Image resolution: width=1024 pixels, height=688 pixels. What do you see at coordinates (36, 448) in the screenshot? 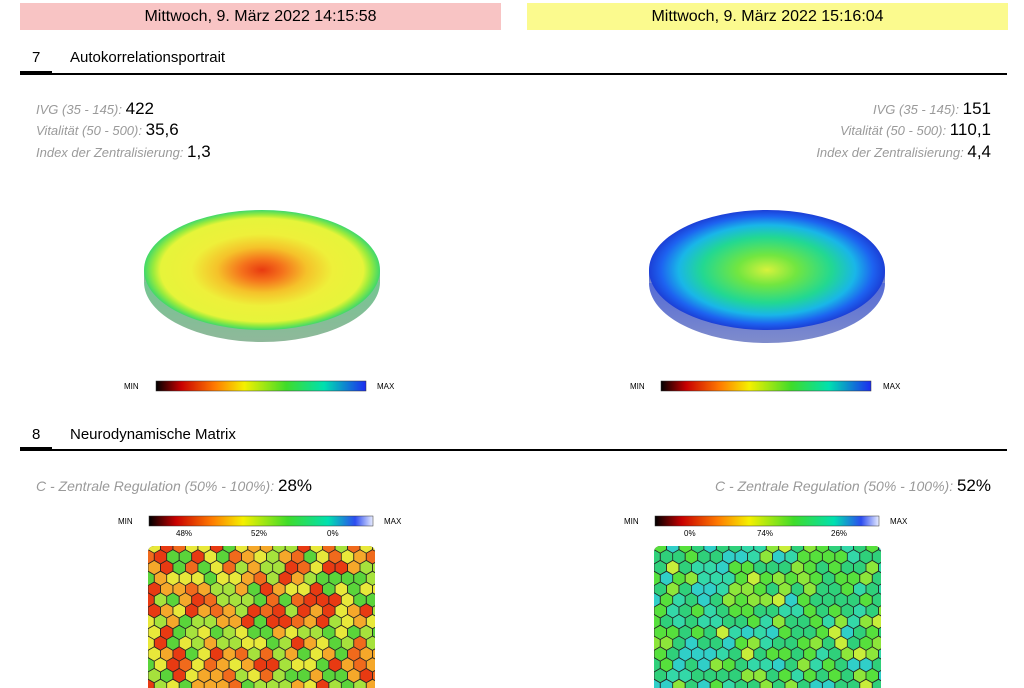
I see `section-8-number-underline` at bounding box center [36, 448].